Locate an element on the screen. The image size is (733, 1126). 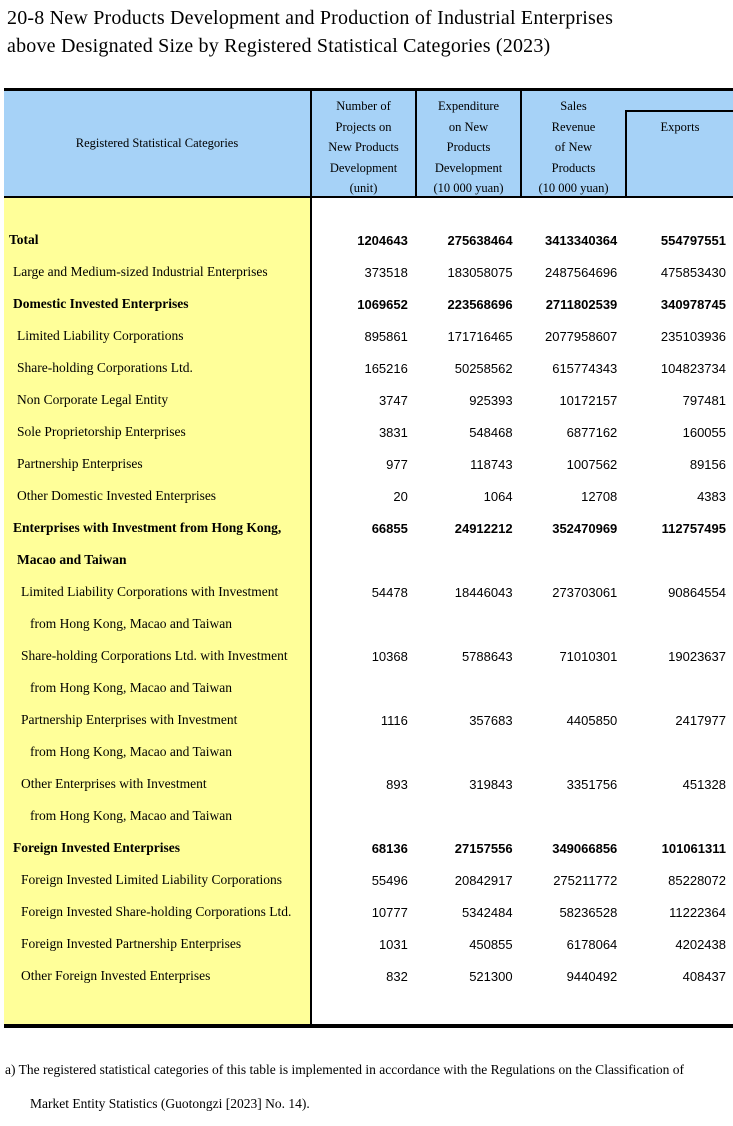
row-value-expenditure: 357683 is located at coordinates (491, 720).